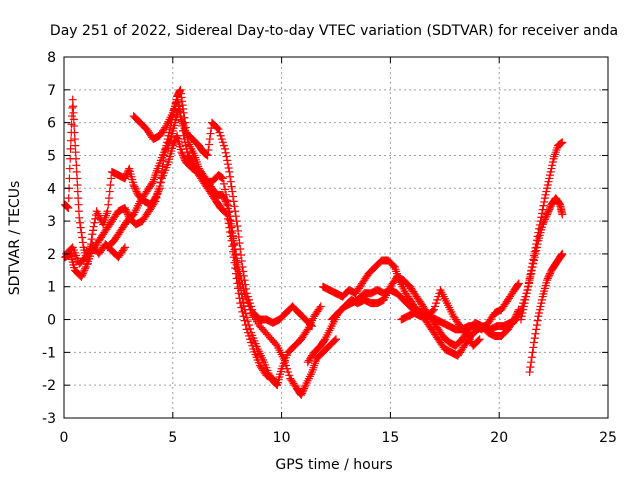 This screenshot has width=640, height=480. What do you see at coordinates (49, 419) in the screenshot?
I see `y-tick-label: -3` at bounding box center [49, 419].